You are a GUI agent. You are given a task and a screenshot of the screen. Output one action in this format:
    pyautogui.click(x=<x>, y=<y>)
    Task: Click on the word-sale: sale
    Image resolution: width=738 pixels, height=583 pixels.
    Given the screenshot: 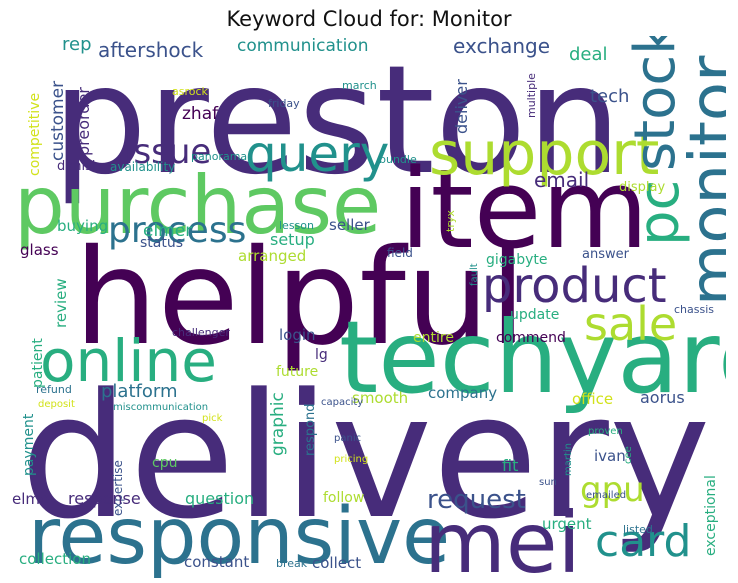 What is the action you would take?
    pyautogui.click(x=631, y=324)
    